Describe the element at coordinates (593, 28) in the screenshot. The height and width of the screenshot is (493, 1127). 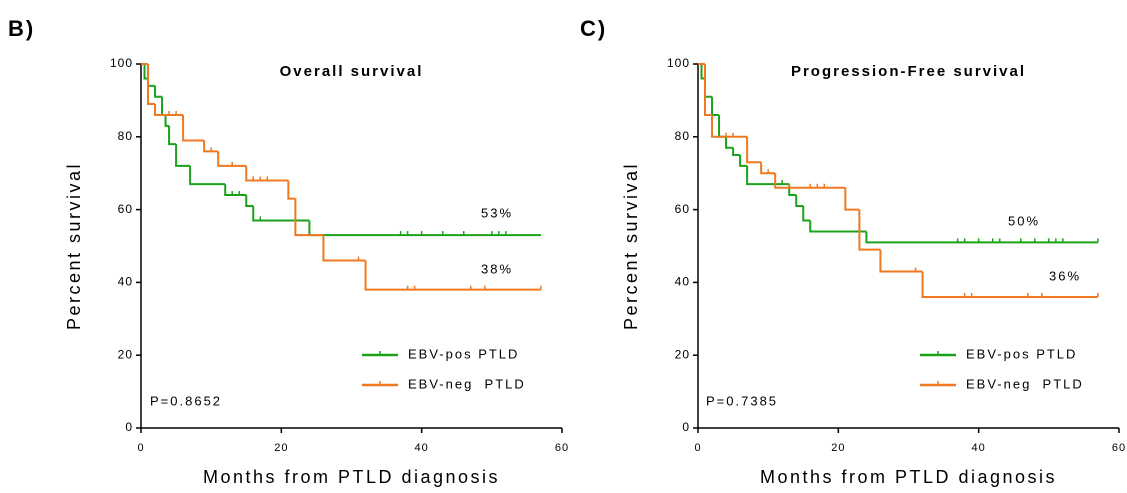
I see `panel-label: C)` at that location.